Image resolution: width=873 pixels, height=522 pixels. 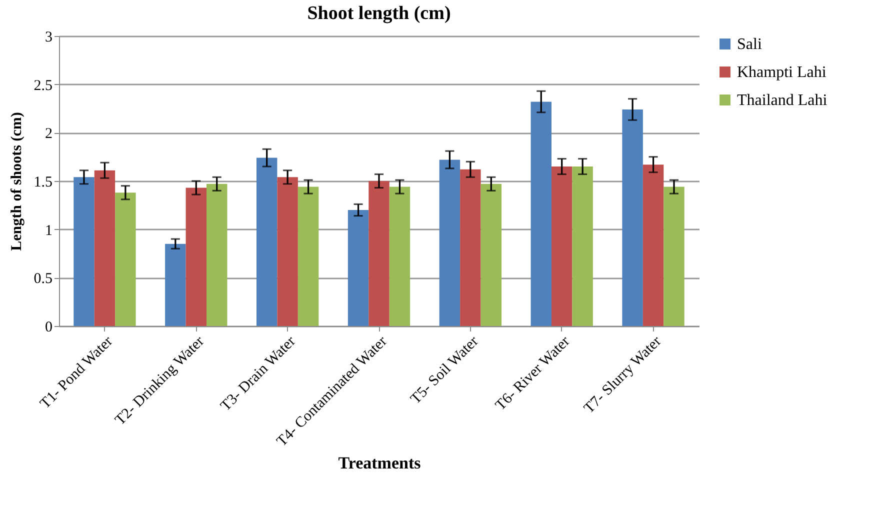 What do you see at coordinates (48, 230) in the screenshot?
I see `y-tick-label: 1` at bounding box center [48, 230].